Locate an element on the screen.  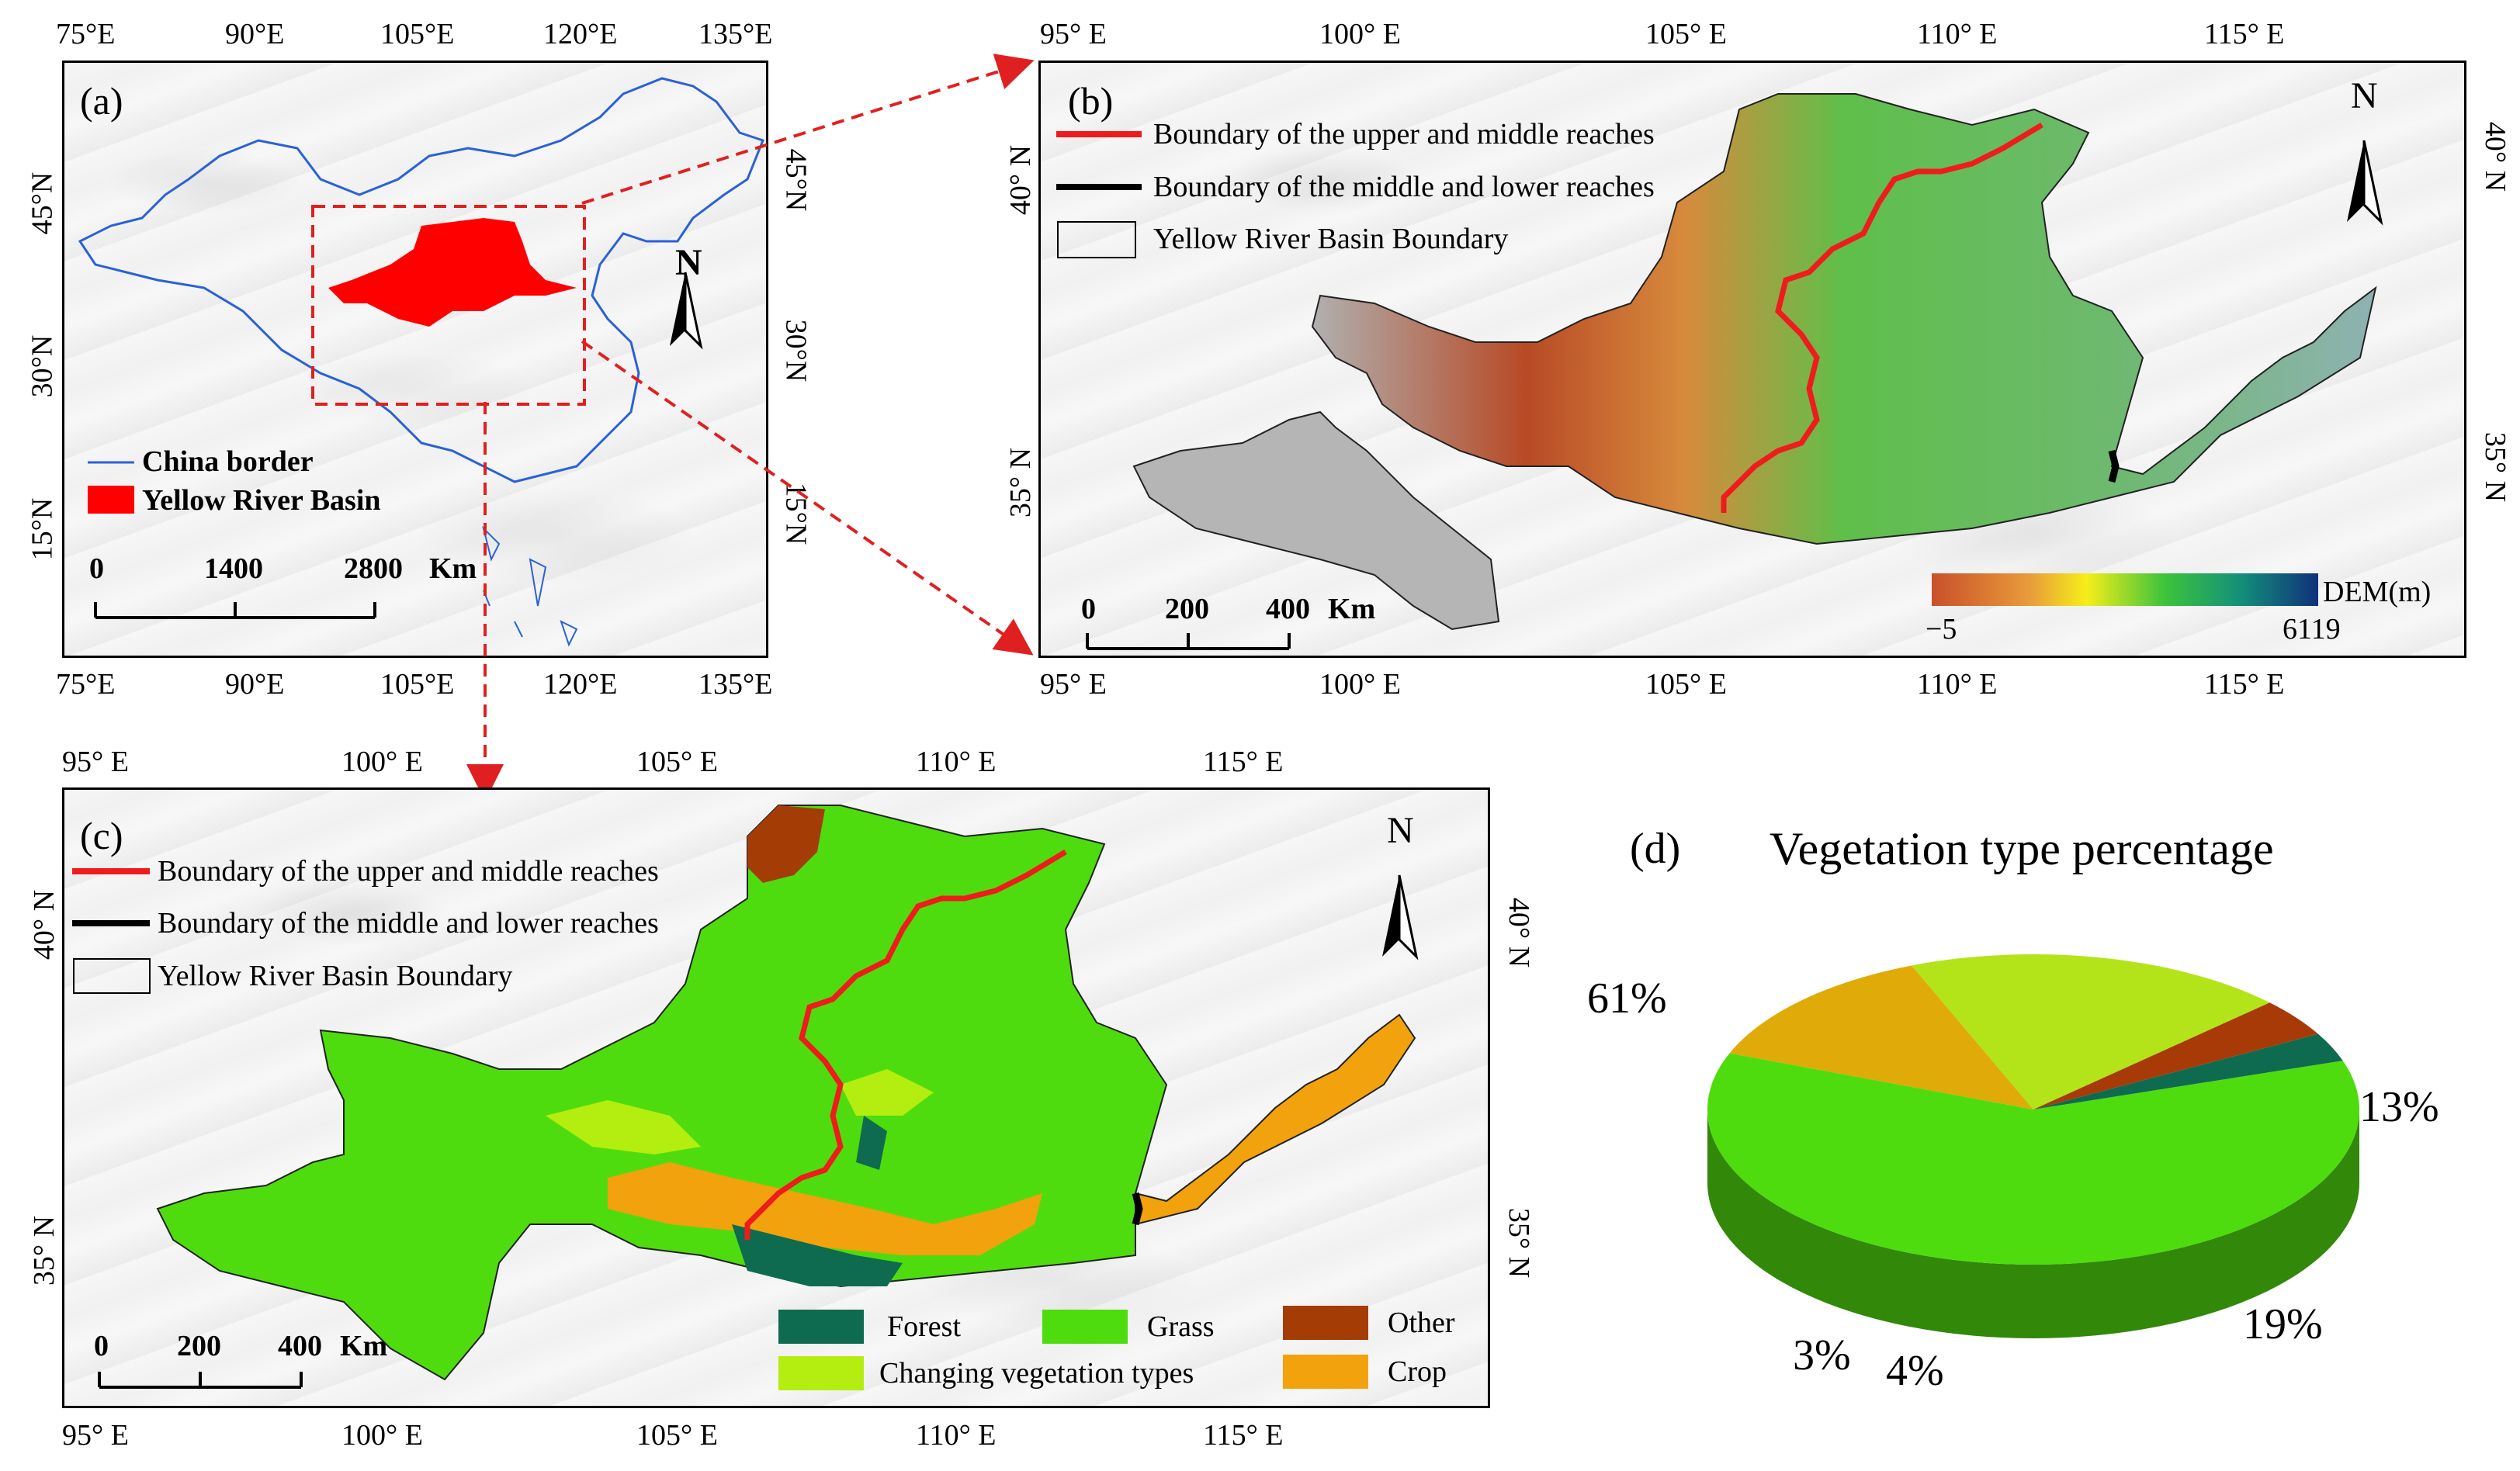
panel-c-top-tick: 105° E is located at coordinates (677, 762).